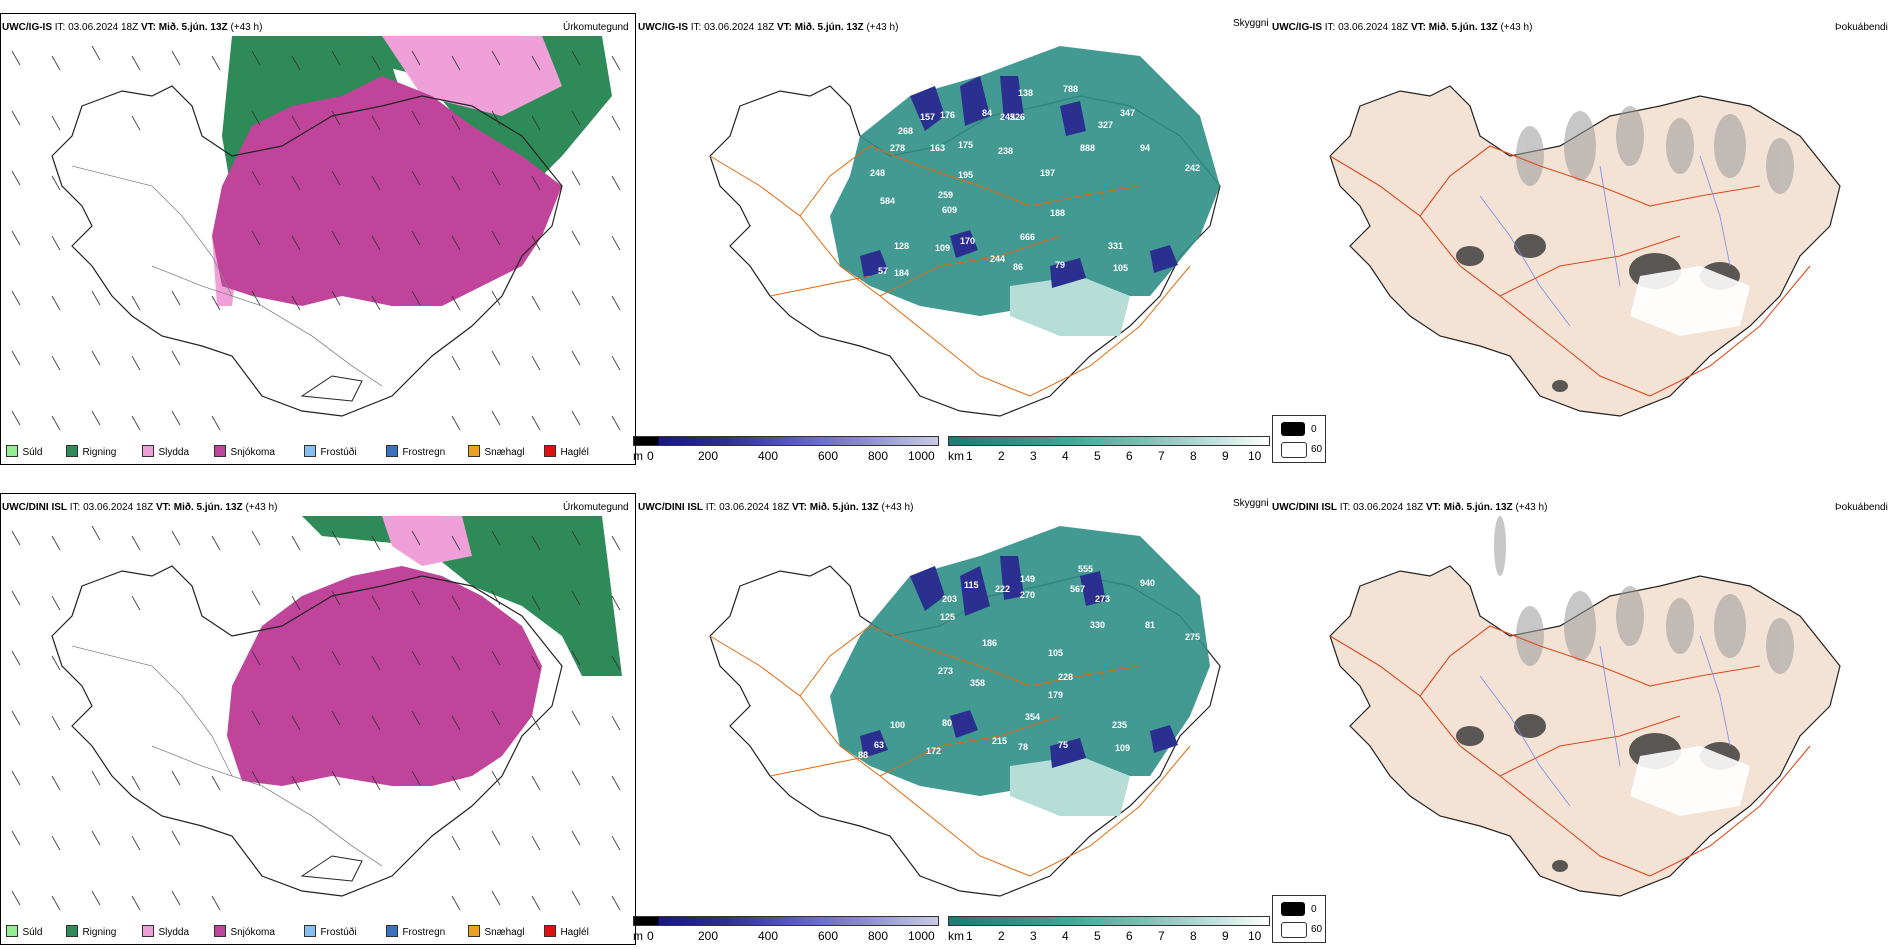  Describe the element at coordinates (1087, 148) in the screenshot. I see `vis-label: 888` at that location.